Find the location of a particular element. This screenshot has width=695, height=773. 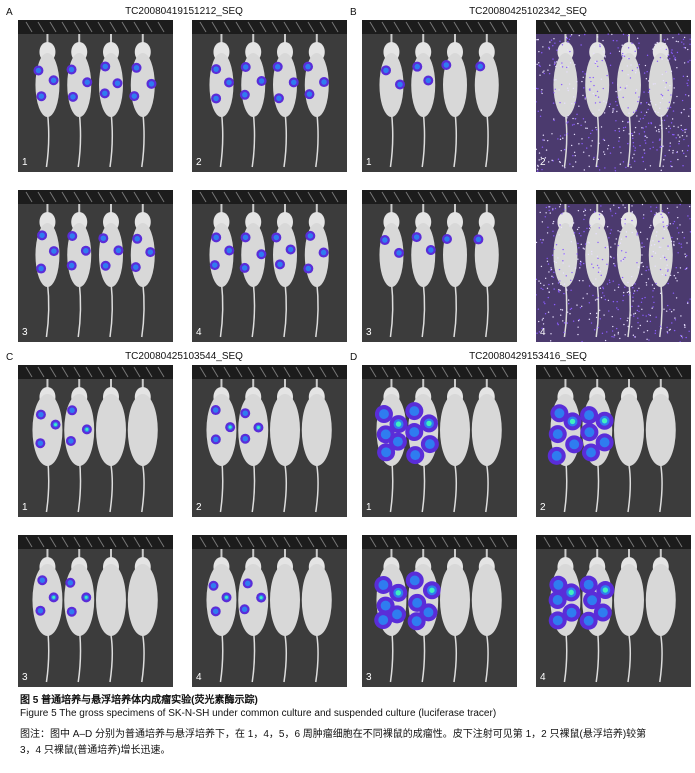

caption-note: 3，4 只裸鼠(普通培养)增长迅速。 is located at coordinates (95, 750).